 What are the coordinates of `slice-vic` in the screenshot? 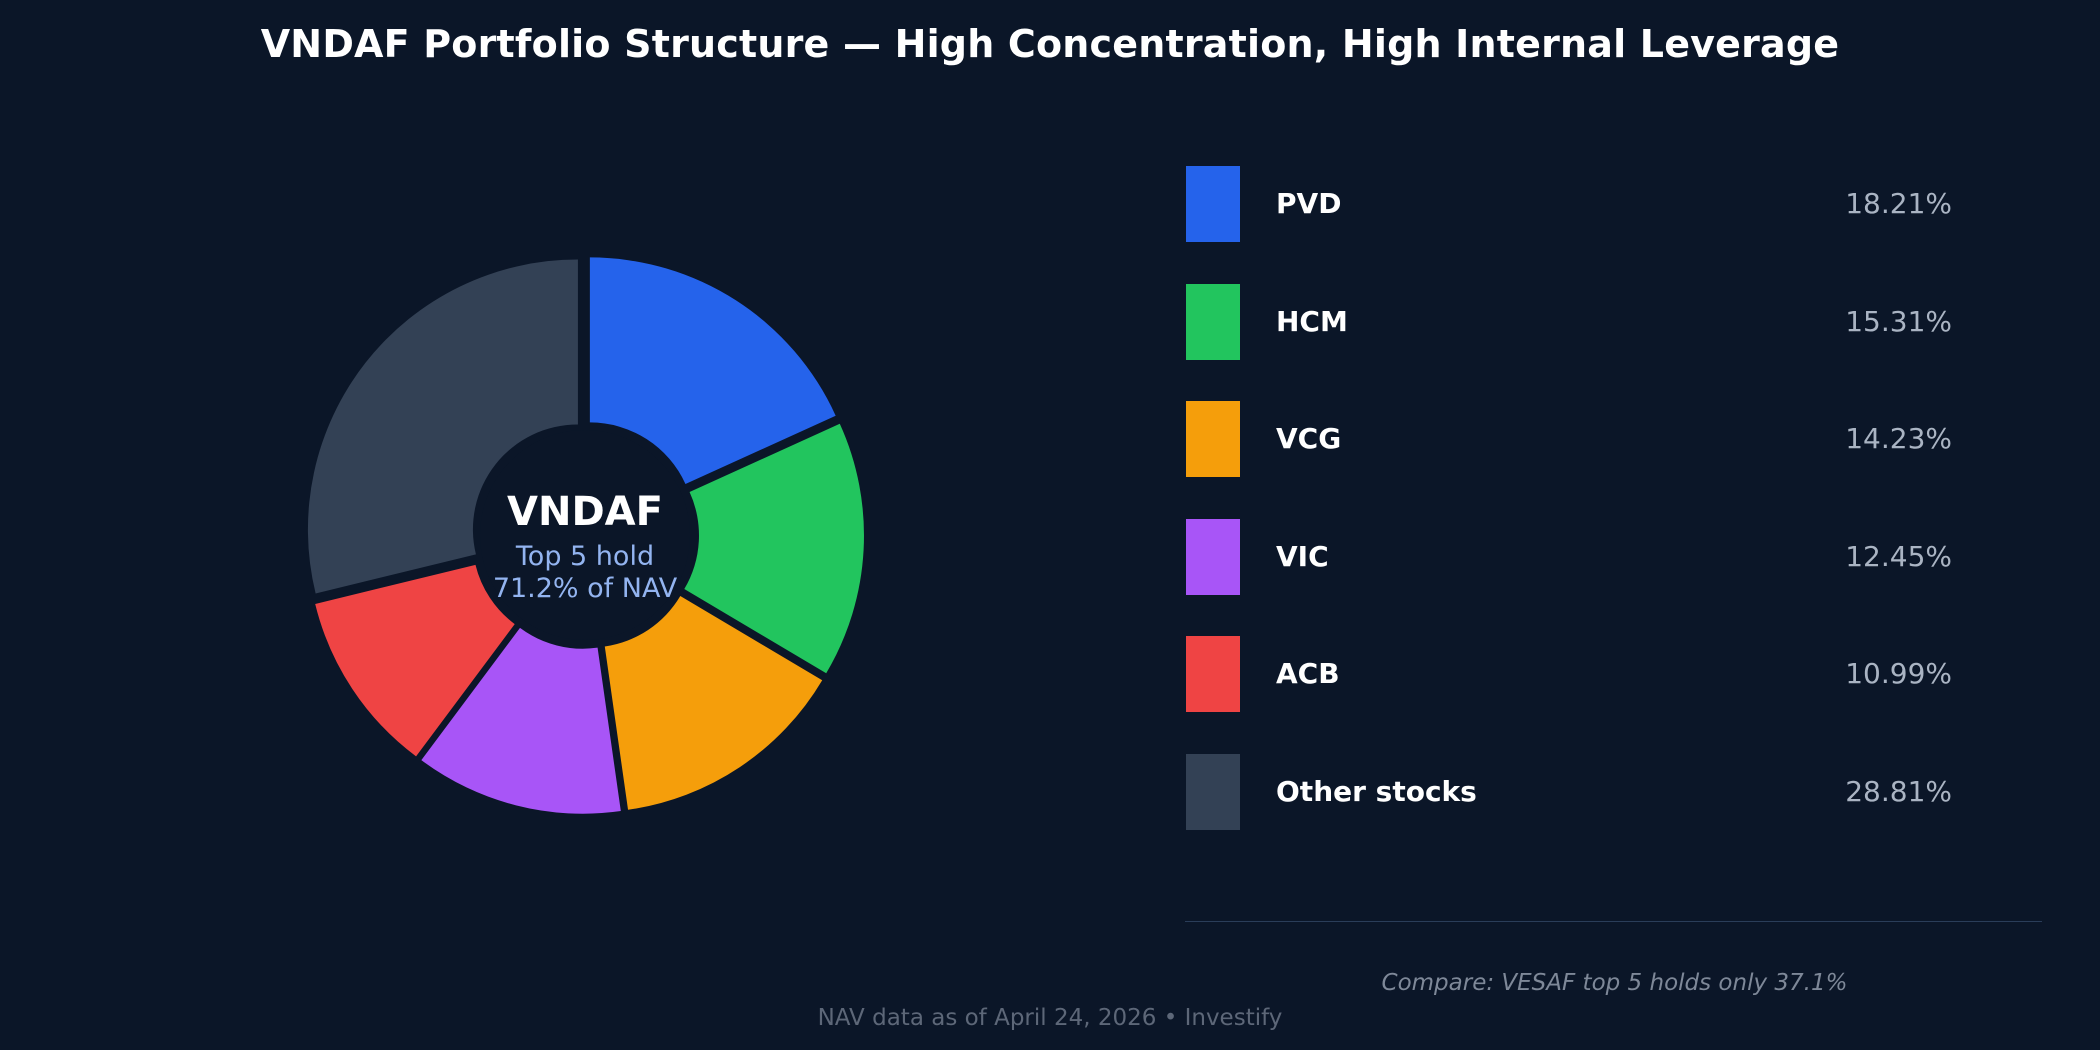 It's located at (521, 720).